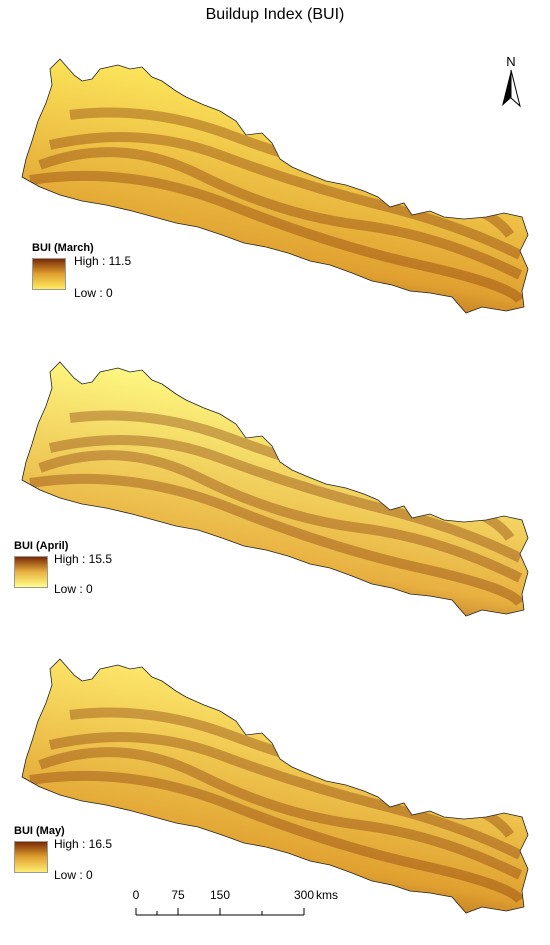 This screenshot has width=550, height=945. I want to click on legend-may: BUI (May) High : 16.5 Low : 0, so click(63, 853).